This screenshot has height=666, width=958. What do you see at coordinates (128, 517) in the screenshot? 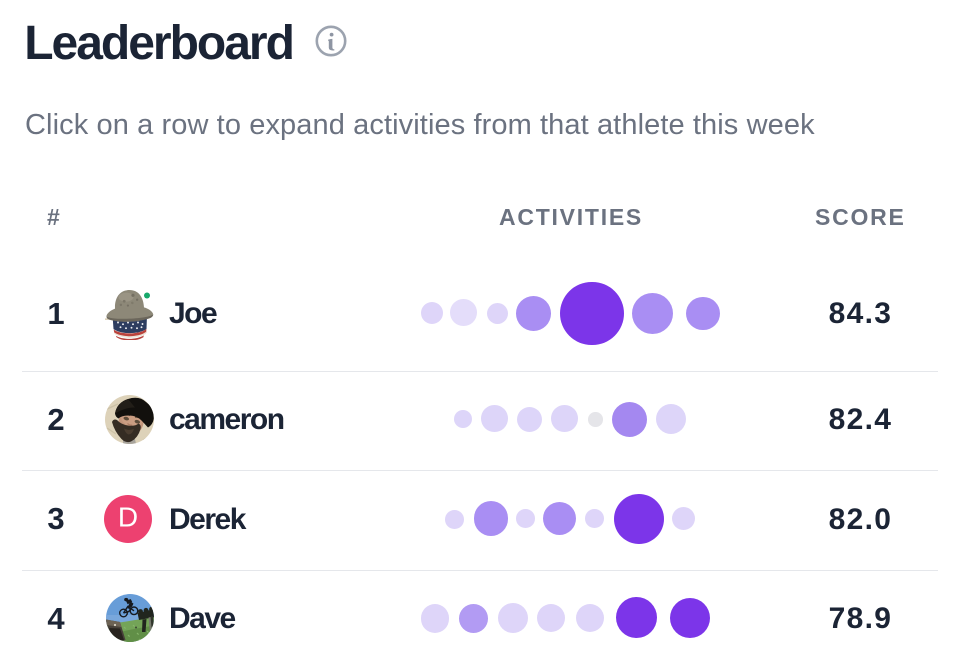
I see `svg-text: D` at bounding box center [128, 517].